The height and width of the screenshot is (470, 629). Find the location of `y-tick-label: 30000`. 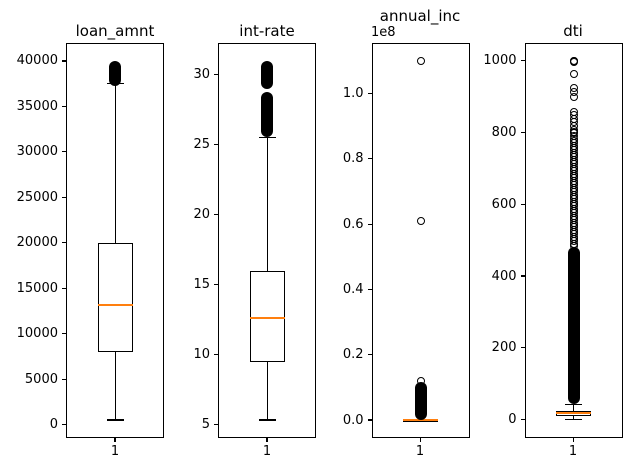

y-tick-label: 30000 is located at coordinates (37, 152).